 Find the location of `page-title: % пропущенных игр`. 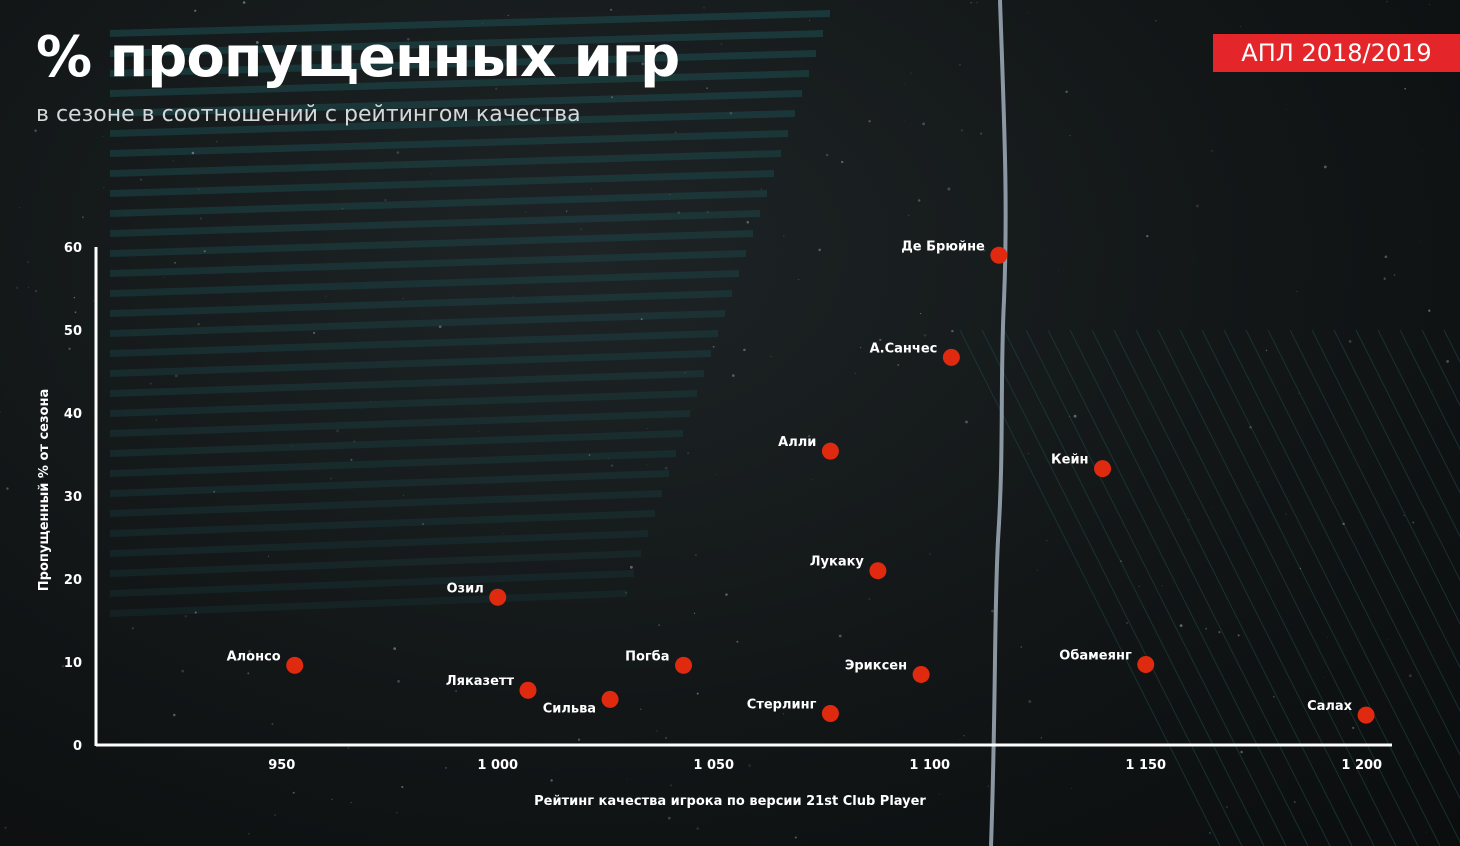

page-title: % пропущенных игр is located at coordinates (358, 57).